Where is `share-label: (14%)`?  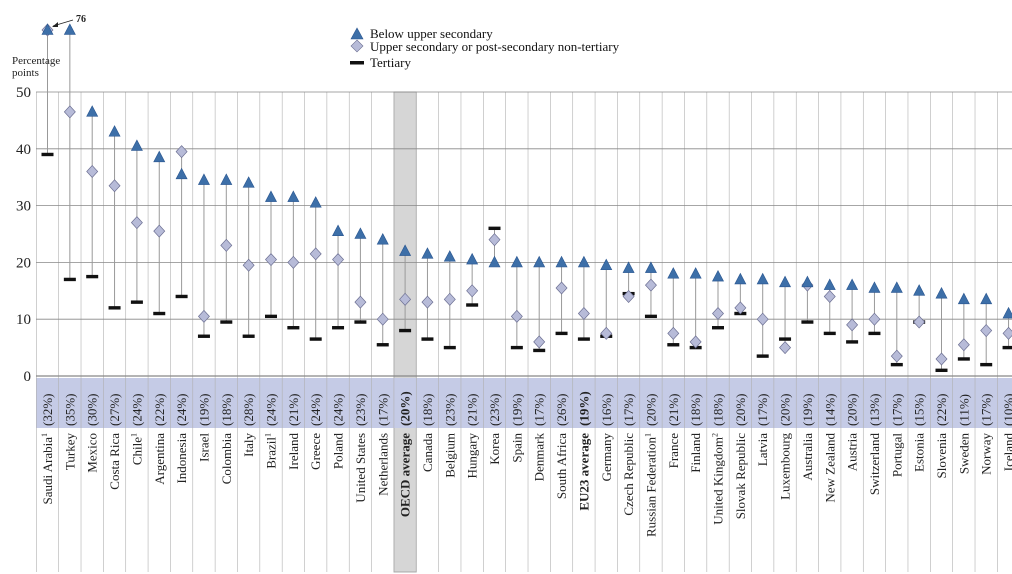 share-label: (14%) is located at coordinates (829, 410).